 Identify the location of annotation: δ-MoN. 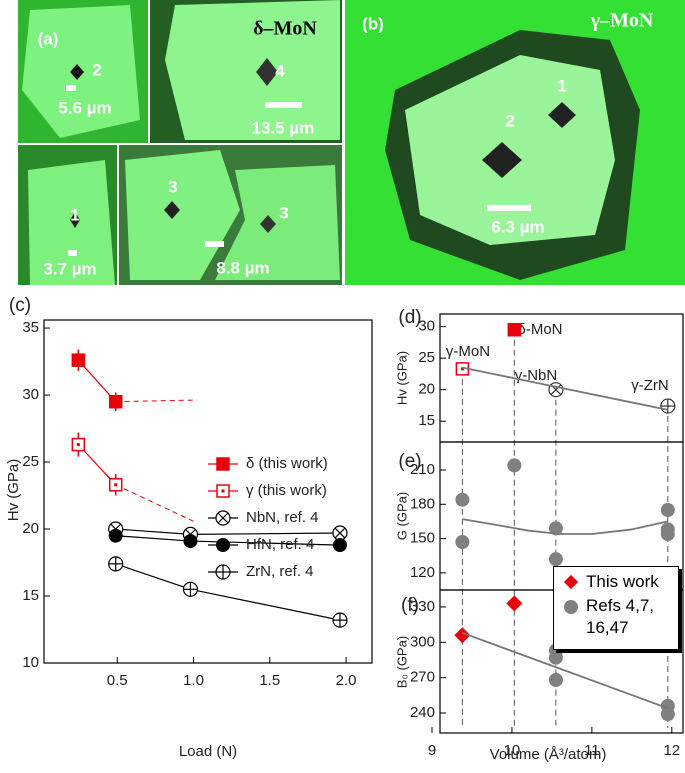
(539, 329).